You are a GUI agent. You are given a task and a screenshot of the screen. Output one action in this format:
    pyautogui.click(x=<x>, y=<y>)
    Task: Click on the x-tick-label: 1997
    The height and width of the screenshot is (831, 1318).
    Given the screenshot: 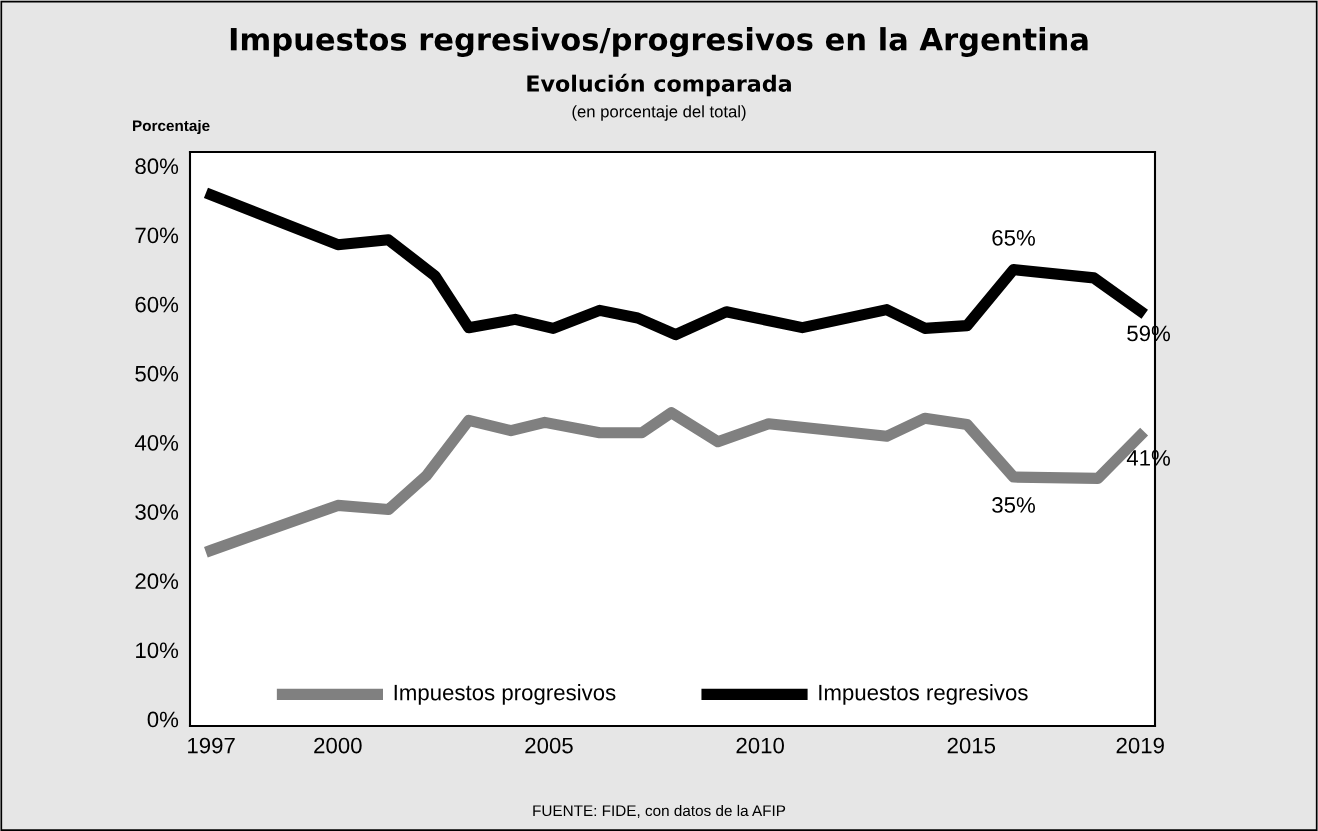 What is the action you would take?
    pyautogui.click(x=211, y=745)
    